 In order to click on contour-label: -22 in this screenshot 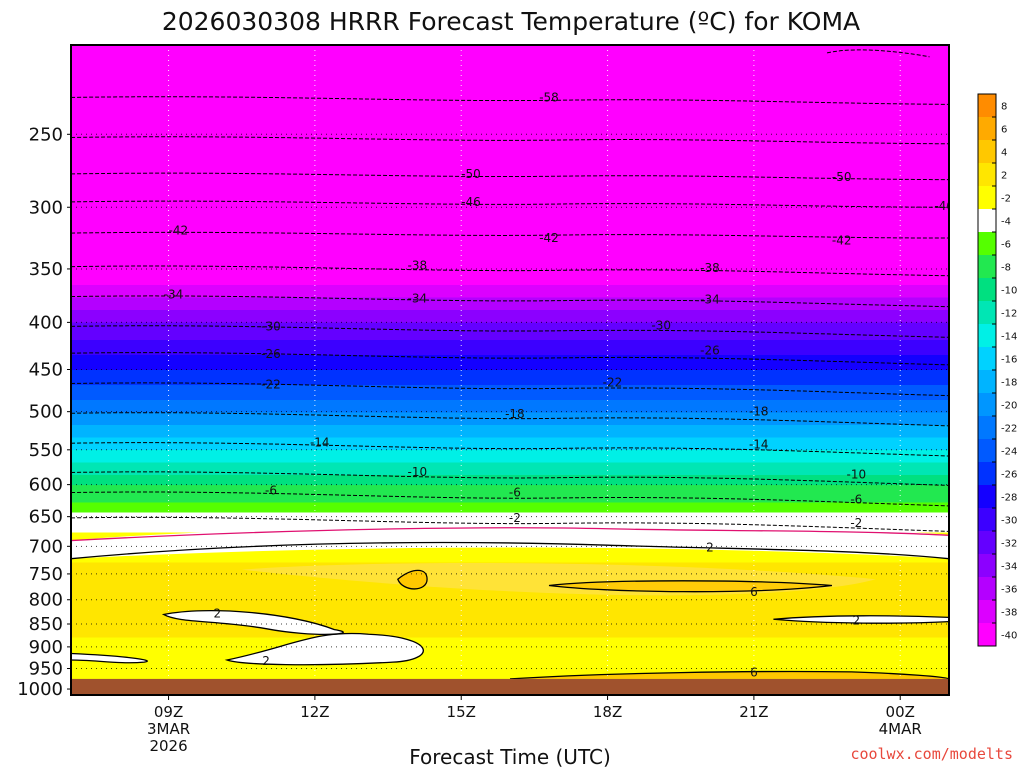, I will do `click(613, 383)`.